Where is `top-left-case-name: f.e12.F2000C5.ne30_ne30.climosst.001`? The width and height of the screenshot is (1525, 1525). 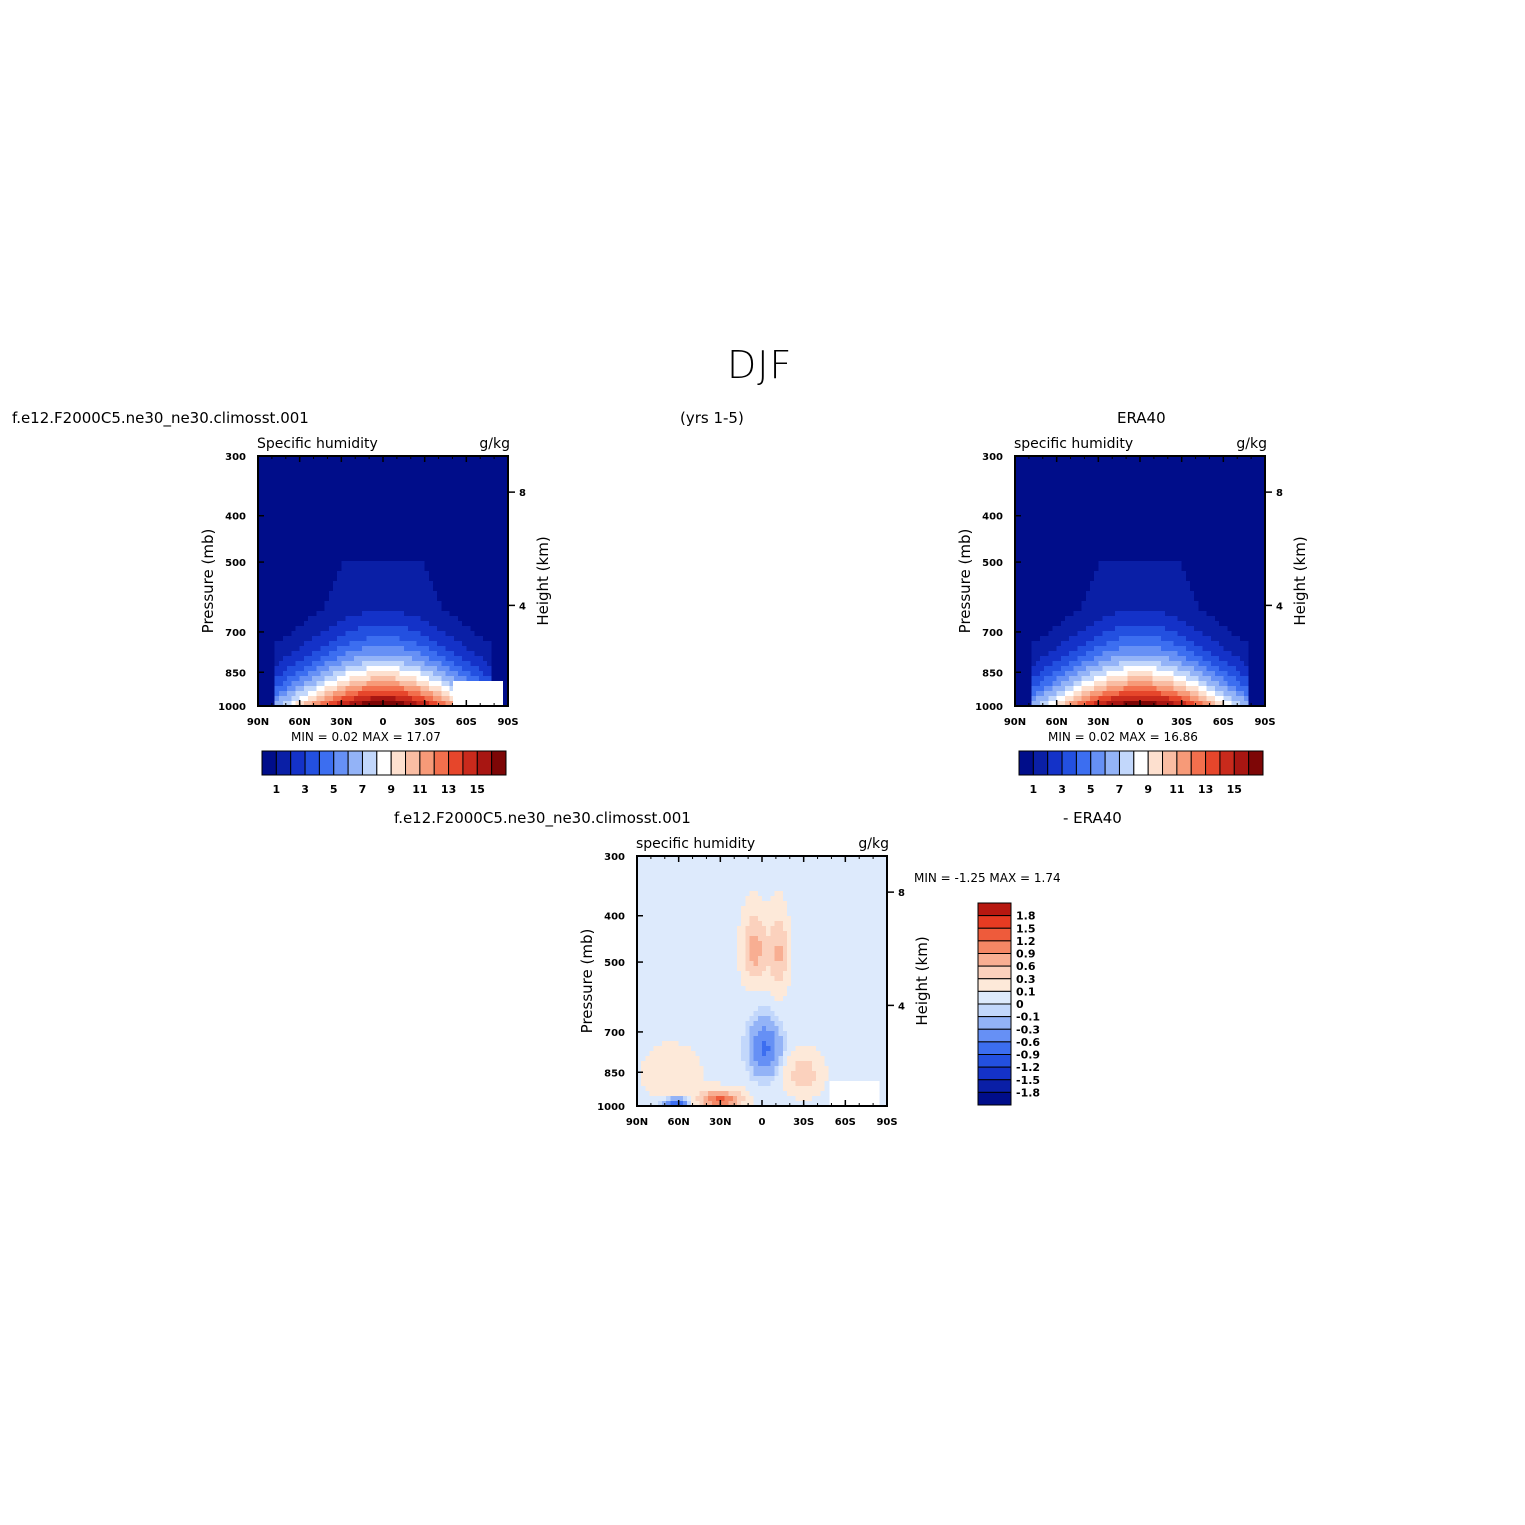
top-left-case-name: f.e12.F2000C5.ne30_ne30.climosst.001 is located at coordinates (160, 418).